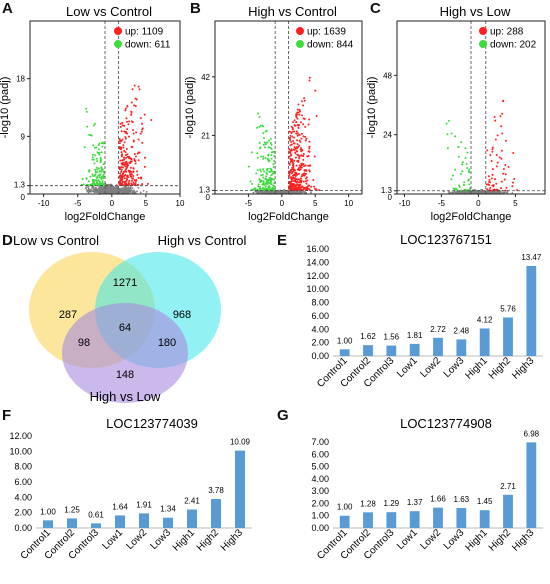 Image resolution: width=550 pixels, height=584 pixels. What do you see at coordinates (320, 329) in the screenshot?
I see `y-tick-label: 4.00` at bounding box center [320, 329].